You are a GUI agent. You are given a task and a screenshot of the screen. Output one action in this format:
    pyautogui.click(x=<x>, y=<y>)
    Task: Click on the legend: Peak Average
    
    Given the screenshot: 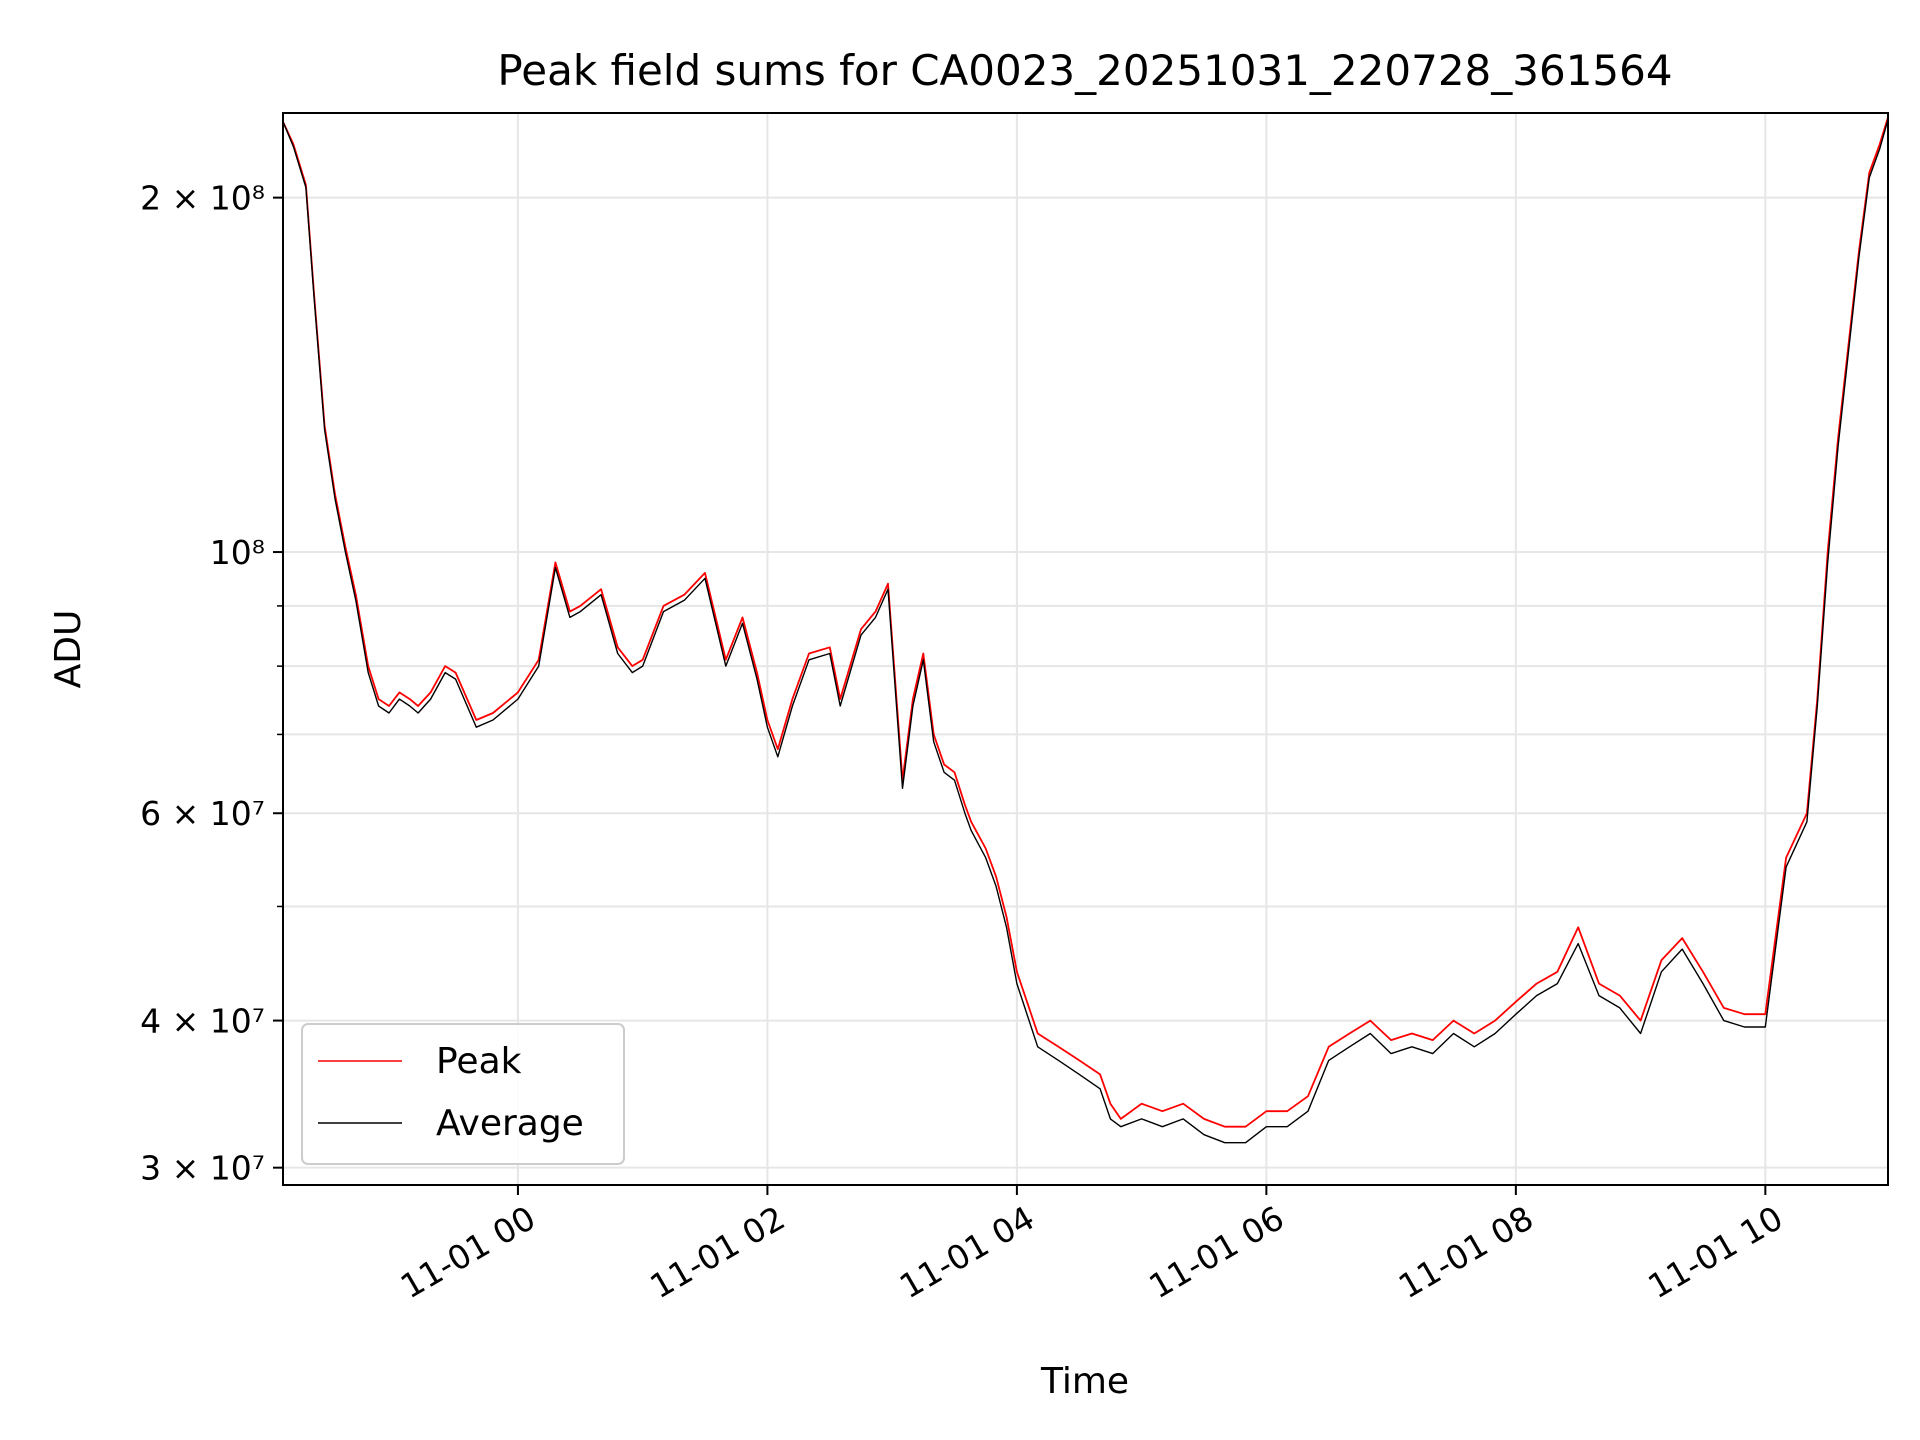 What is the action you would take?
    pyautogui.click(x=463, y=1094)
    